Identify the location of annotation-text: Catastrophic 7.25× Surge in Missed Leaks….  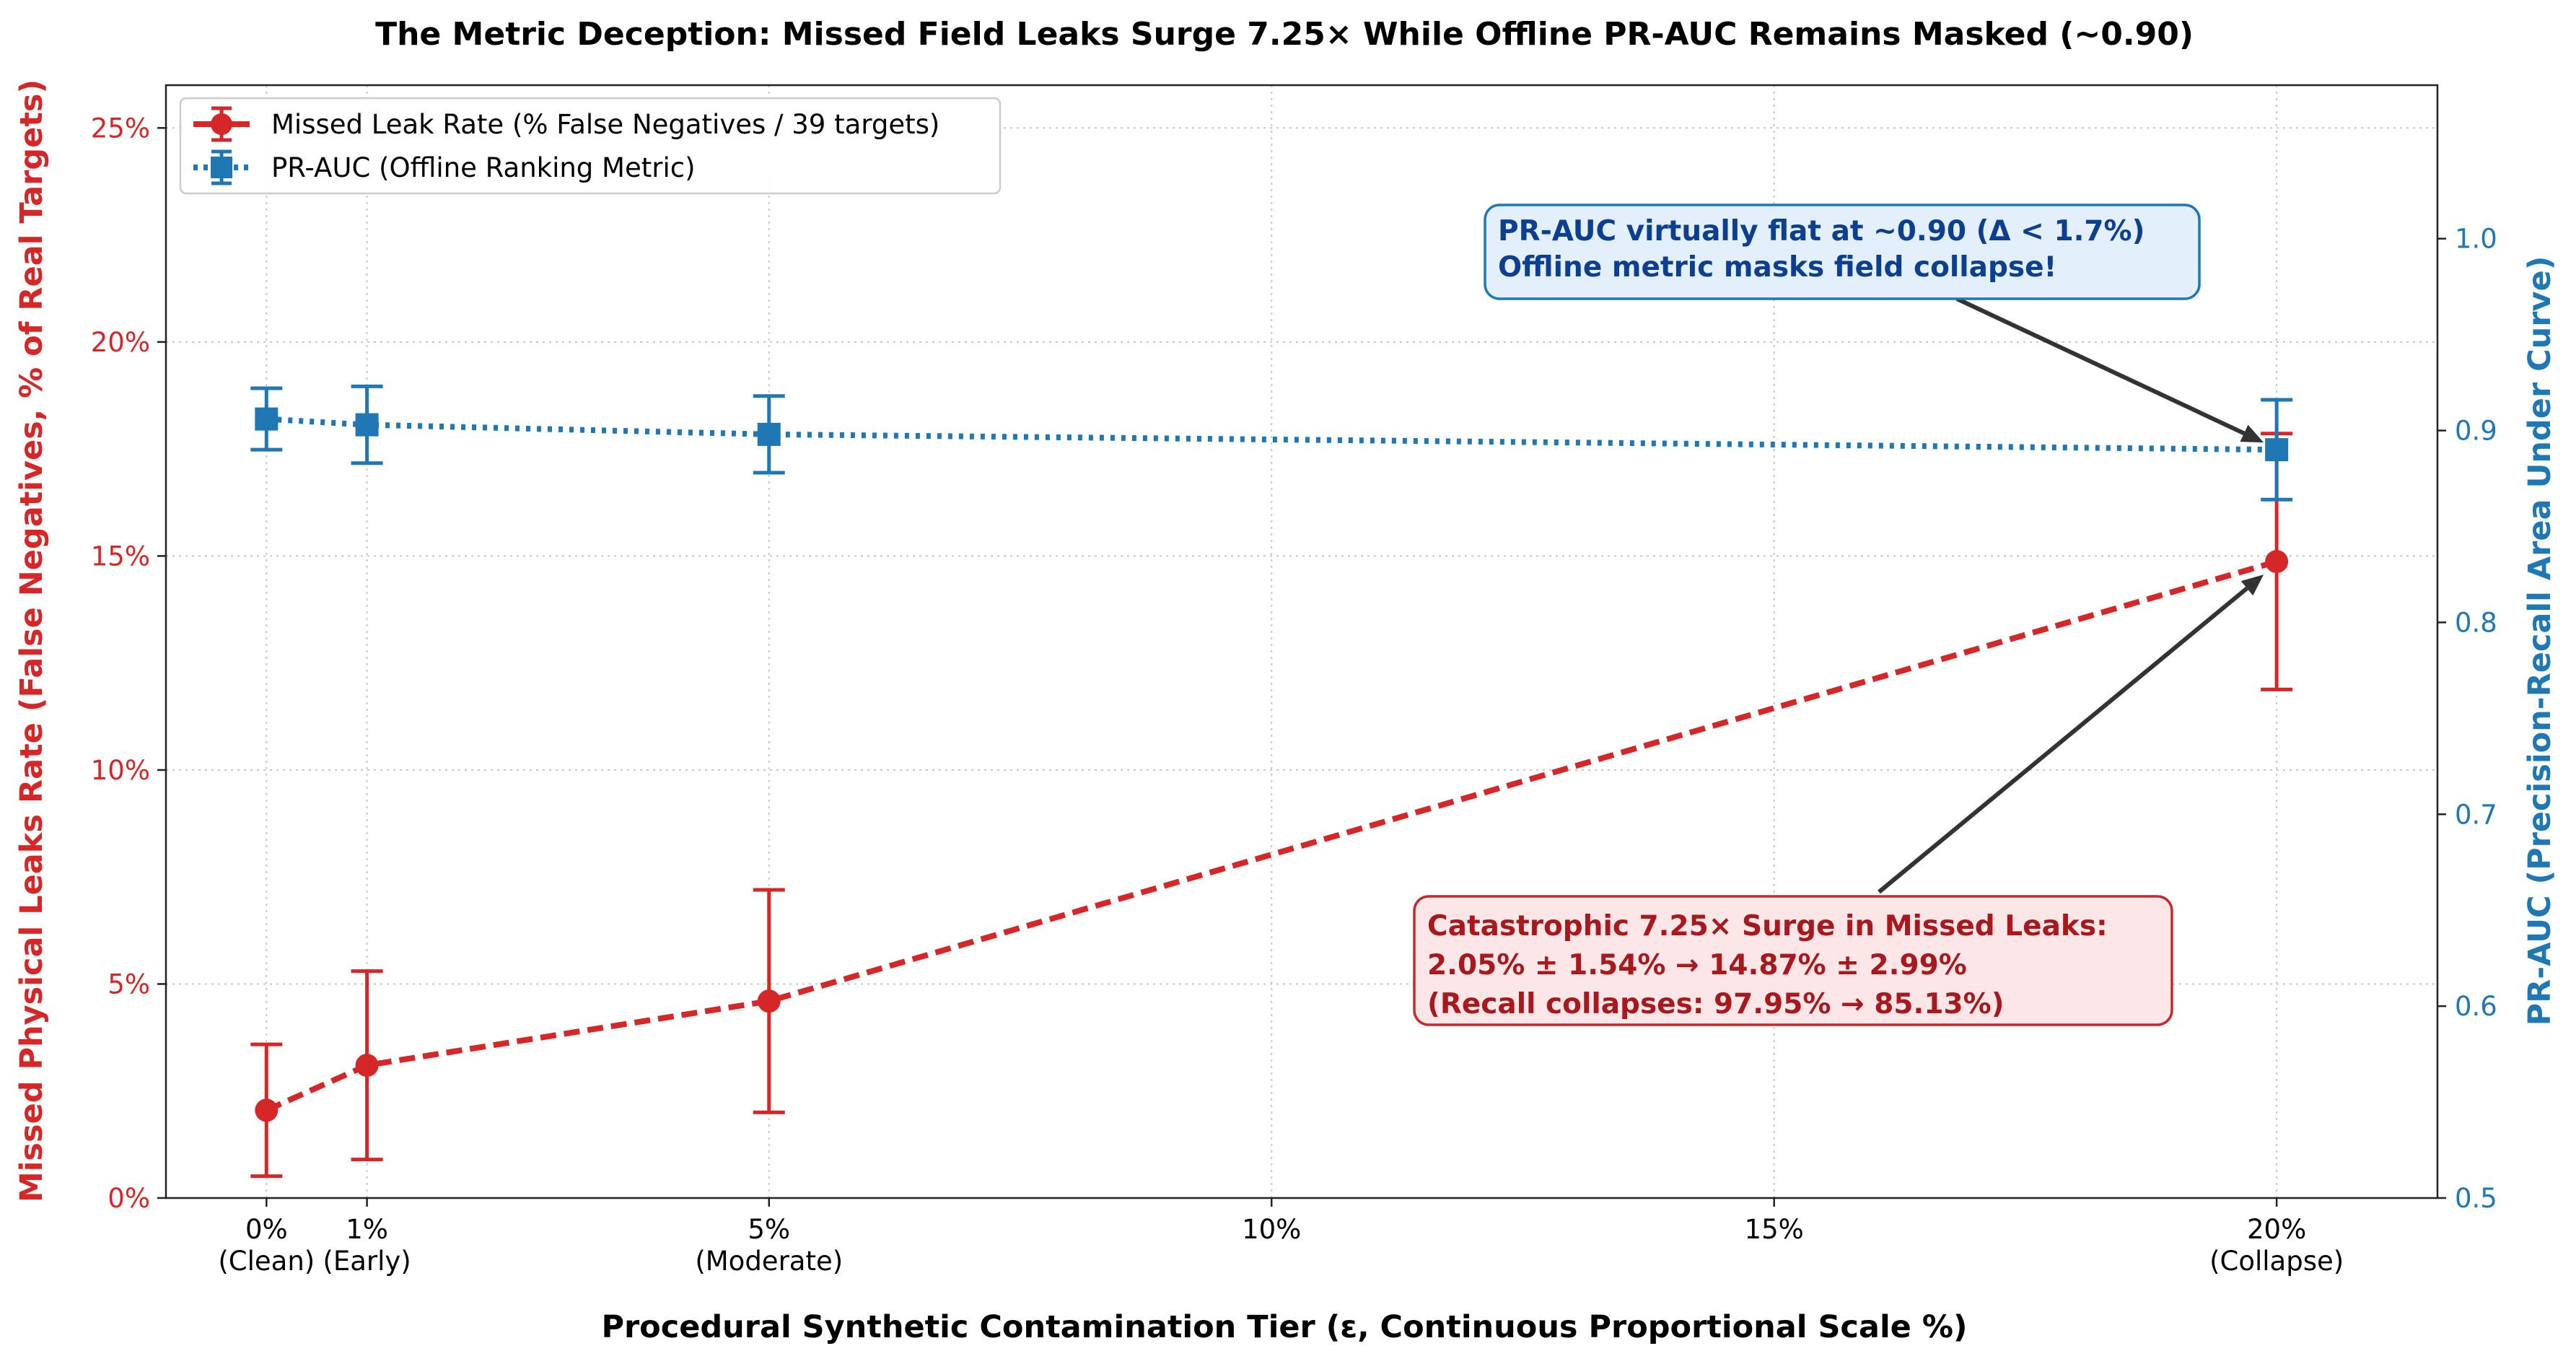
(1767, 927).